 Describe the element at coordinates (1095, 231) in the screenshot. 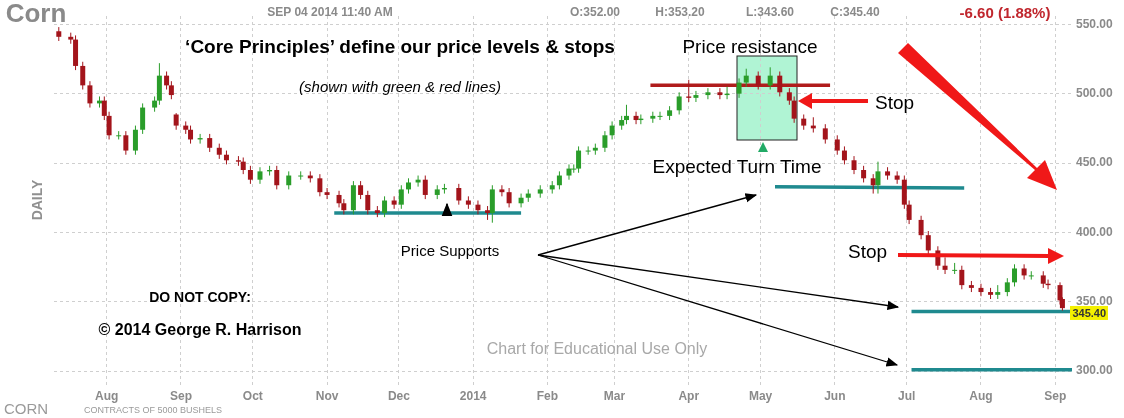

I see `y-tick-label: 400.00` at that location.